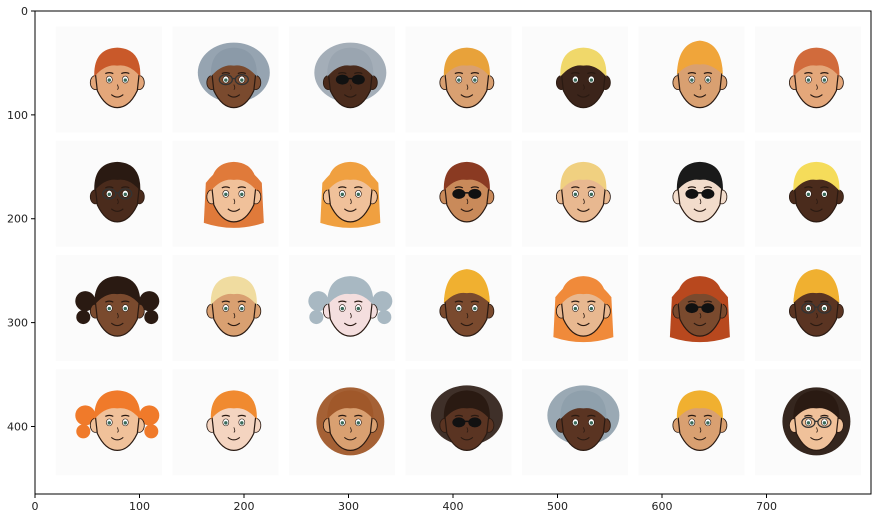  Describe the element at coordinates (404, 503) in the screenshot. I see `x-axis: 0 100 200 300 400 500 600 700` at that location.